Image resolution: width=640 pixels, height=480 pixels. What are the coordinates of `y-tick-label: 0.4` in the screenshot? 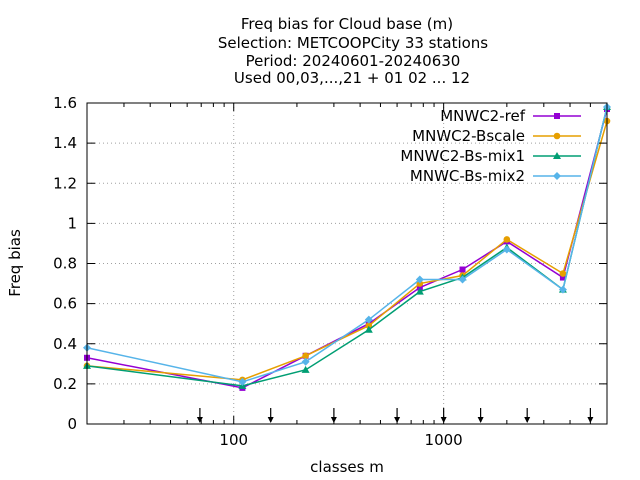 It's located at (65, 344).